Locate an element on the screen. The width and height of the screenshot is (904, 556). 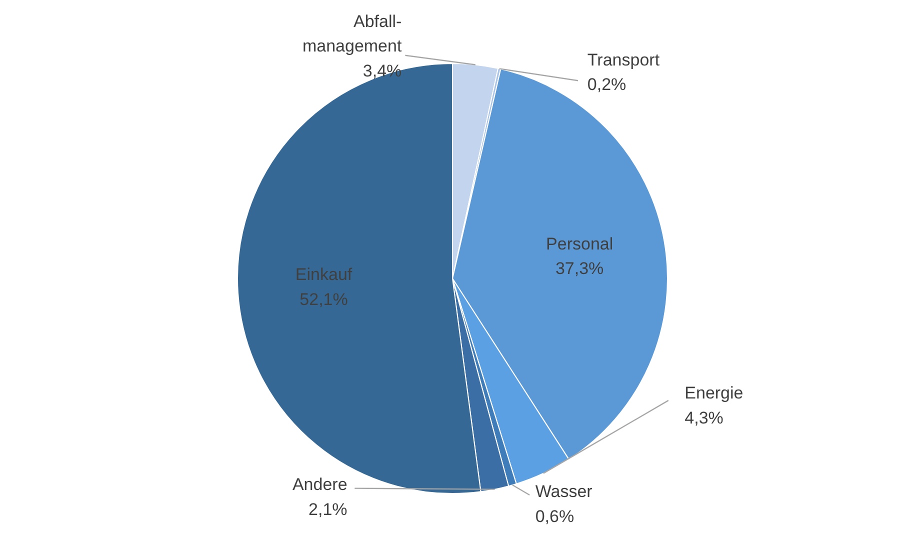
slice-label: Wasser is located at coordinates (564, 492).